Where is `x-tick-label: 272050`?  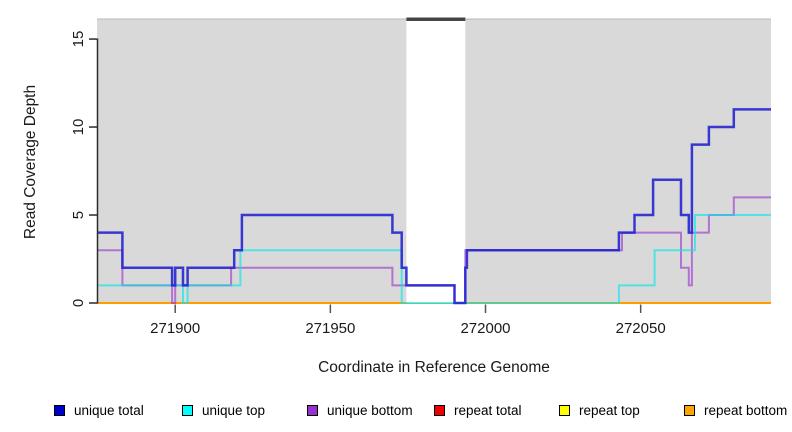
x-tick-label: 272050 is located at coordinates (641, 328).